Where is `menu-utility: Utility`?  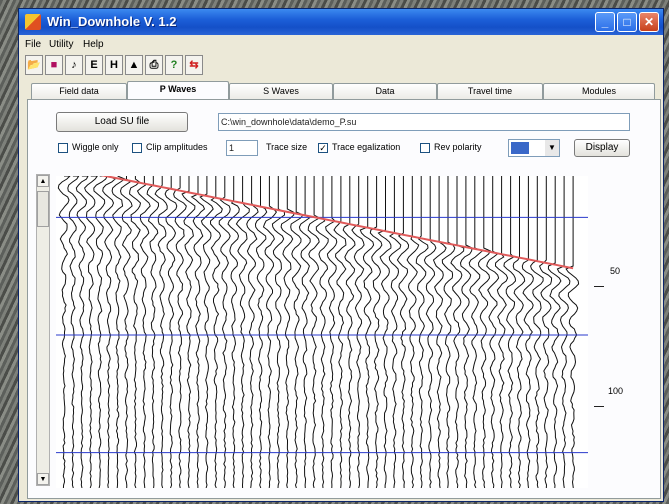 menu-utility: Utility is located at coordinates (61, 44).